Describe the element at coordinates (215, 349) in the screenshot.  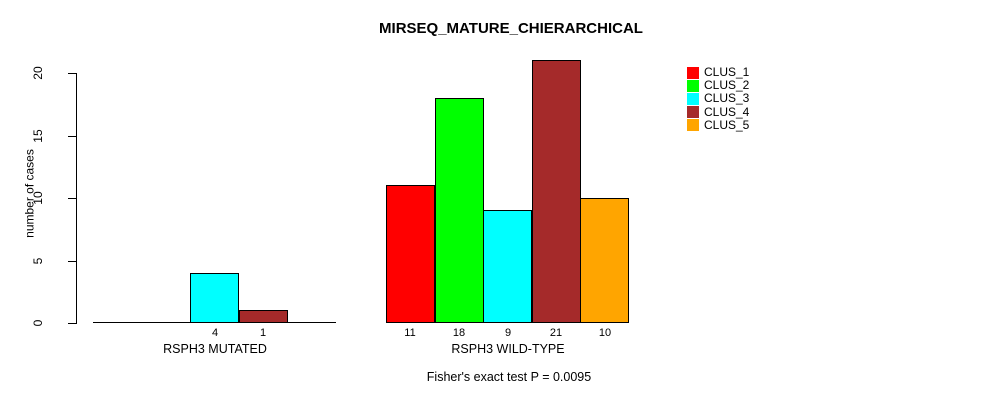
I see `group-label: RSPH3 MUTATED` at that location.